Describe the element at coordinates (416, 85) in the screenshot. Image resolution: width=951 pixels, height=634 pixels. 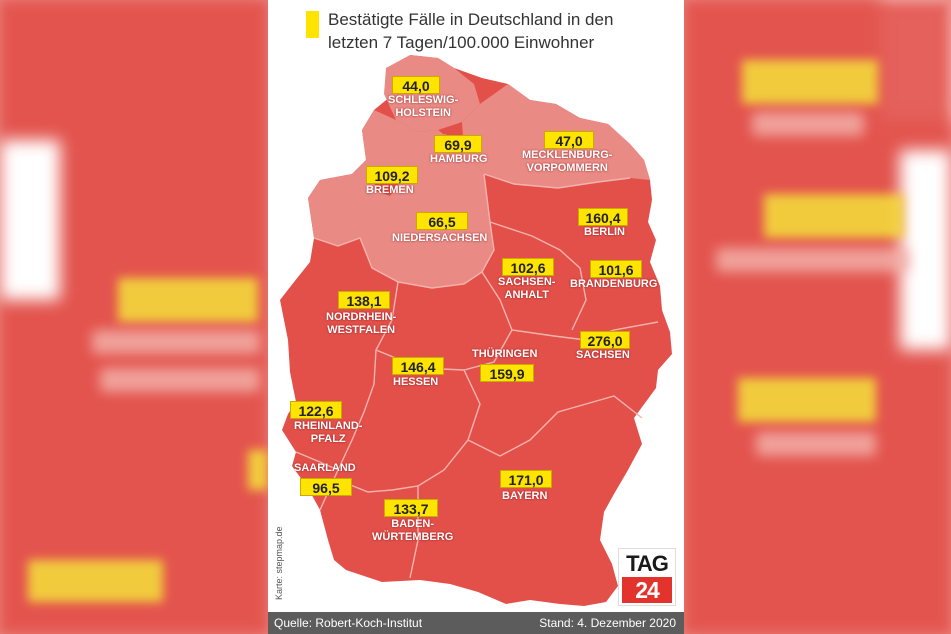
I see `state-value-box: 44,0` at that location.